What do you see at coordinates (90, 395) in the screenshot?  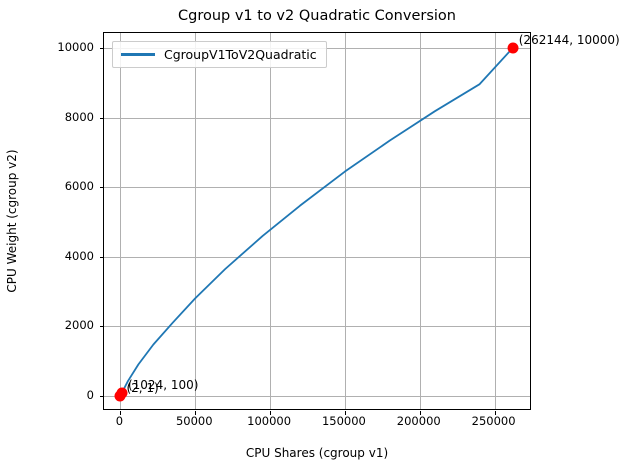 I see `y-tick-label: 0` at bounding box center [90, 395].